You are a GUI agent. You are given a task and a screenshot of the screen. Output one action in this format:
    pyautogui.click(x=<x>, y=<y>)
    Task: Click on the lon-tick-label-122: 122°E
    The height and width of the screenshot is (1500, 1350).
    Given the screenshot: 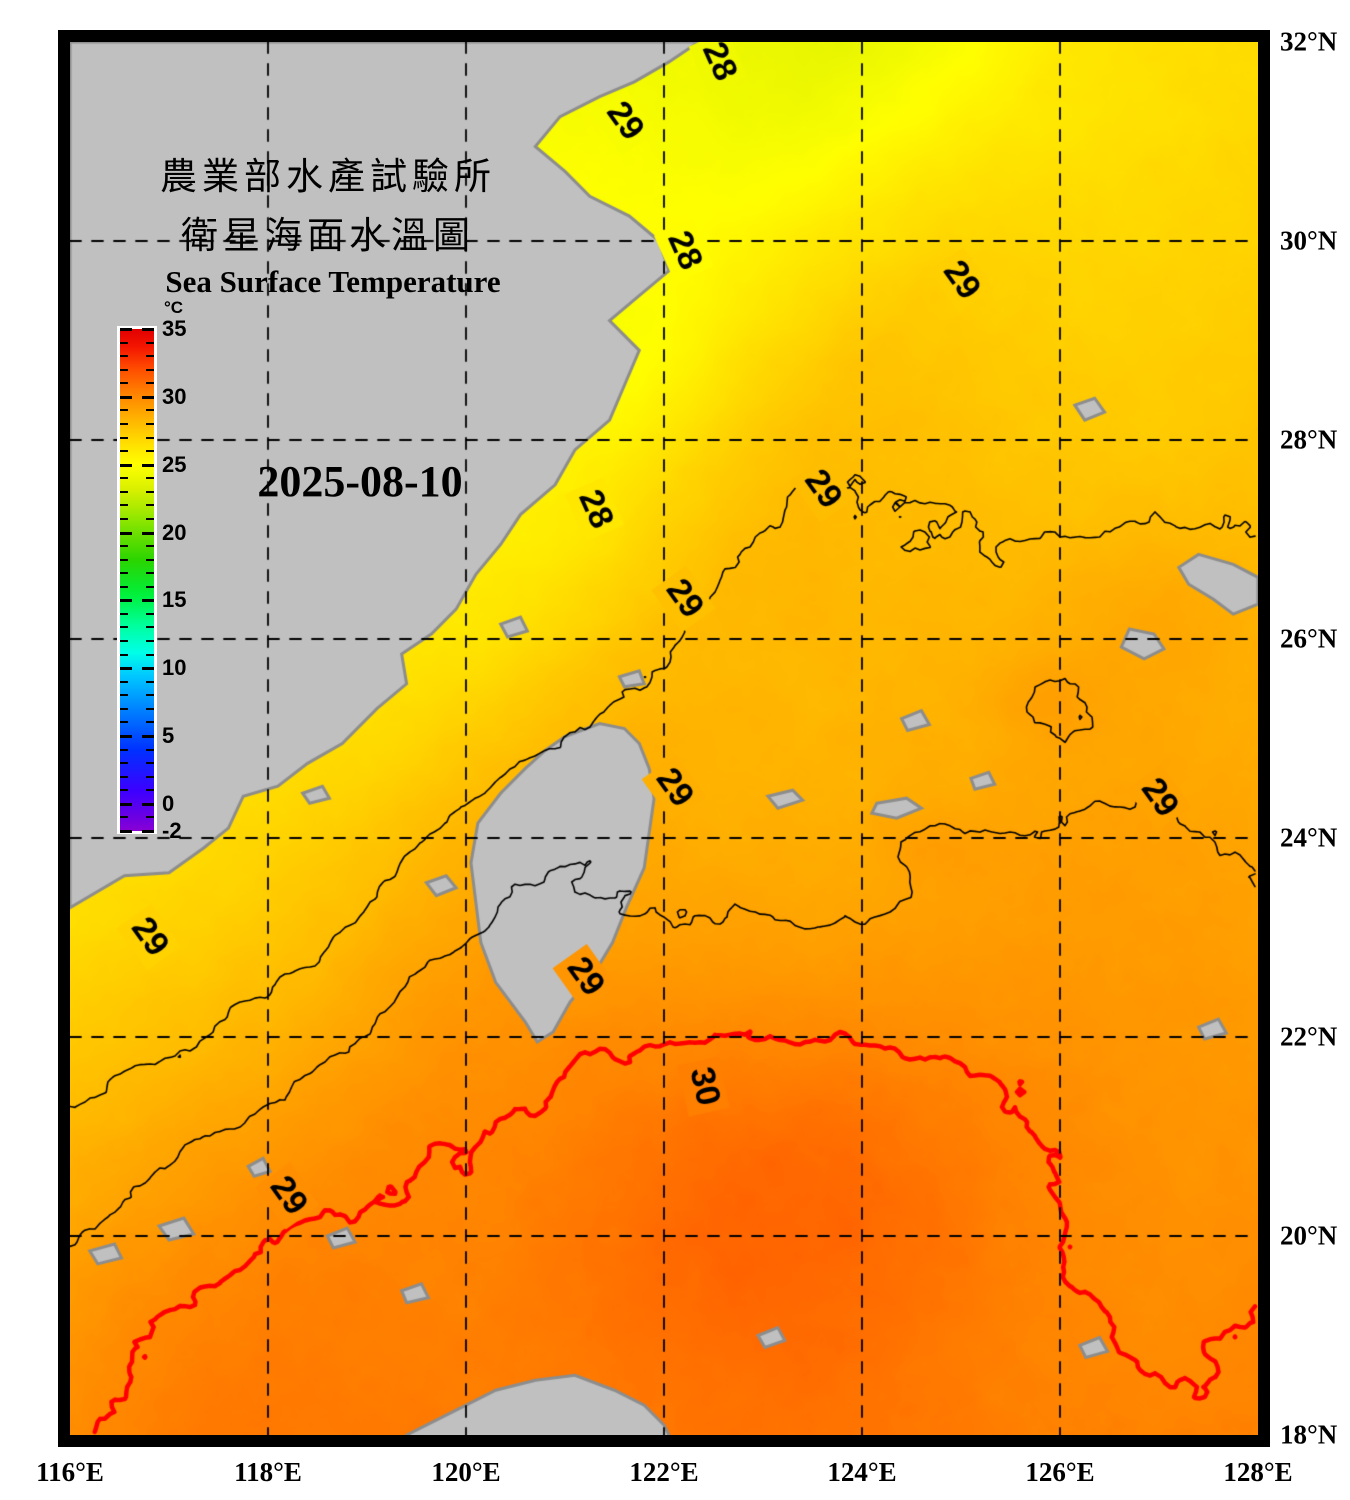 What is the action you would take?
    pyautogui.click(x=664, y=1472)
    